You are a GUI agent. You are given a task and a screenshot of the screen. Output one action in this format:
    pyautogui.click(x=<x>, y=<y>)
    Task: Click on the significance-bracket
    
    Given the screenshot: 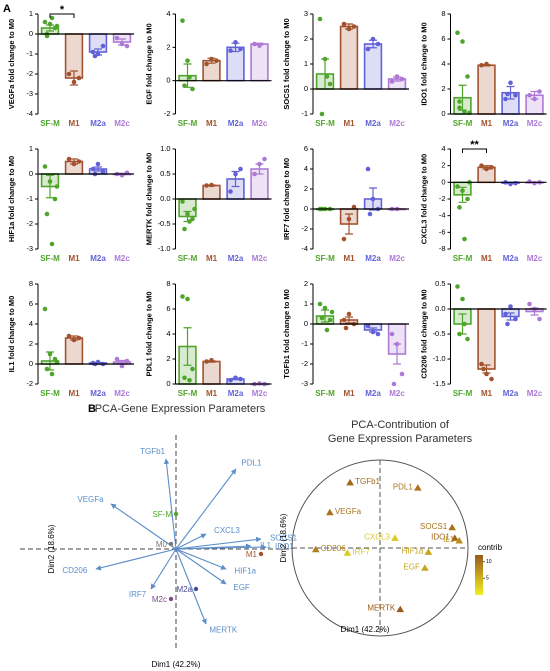 What is the action you would take?
    pyautogui.click(x=474, y=150)
    